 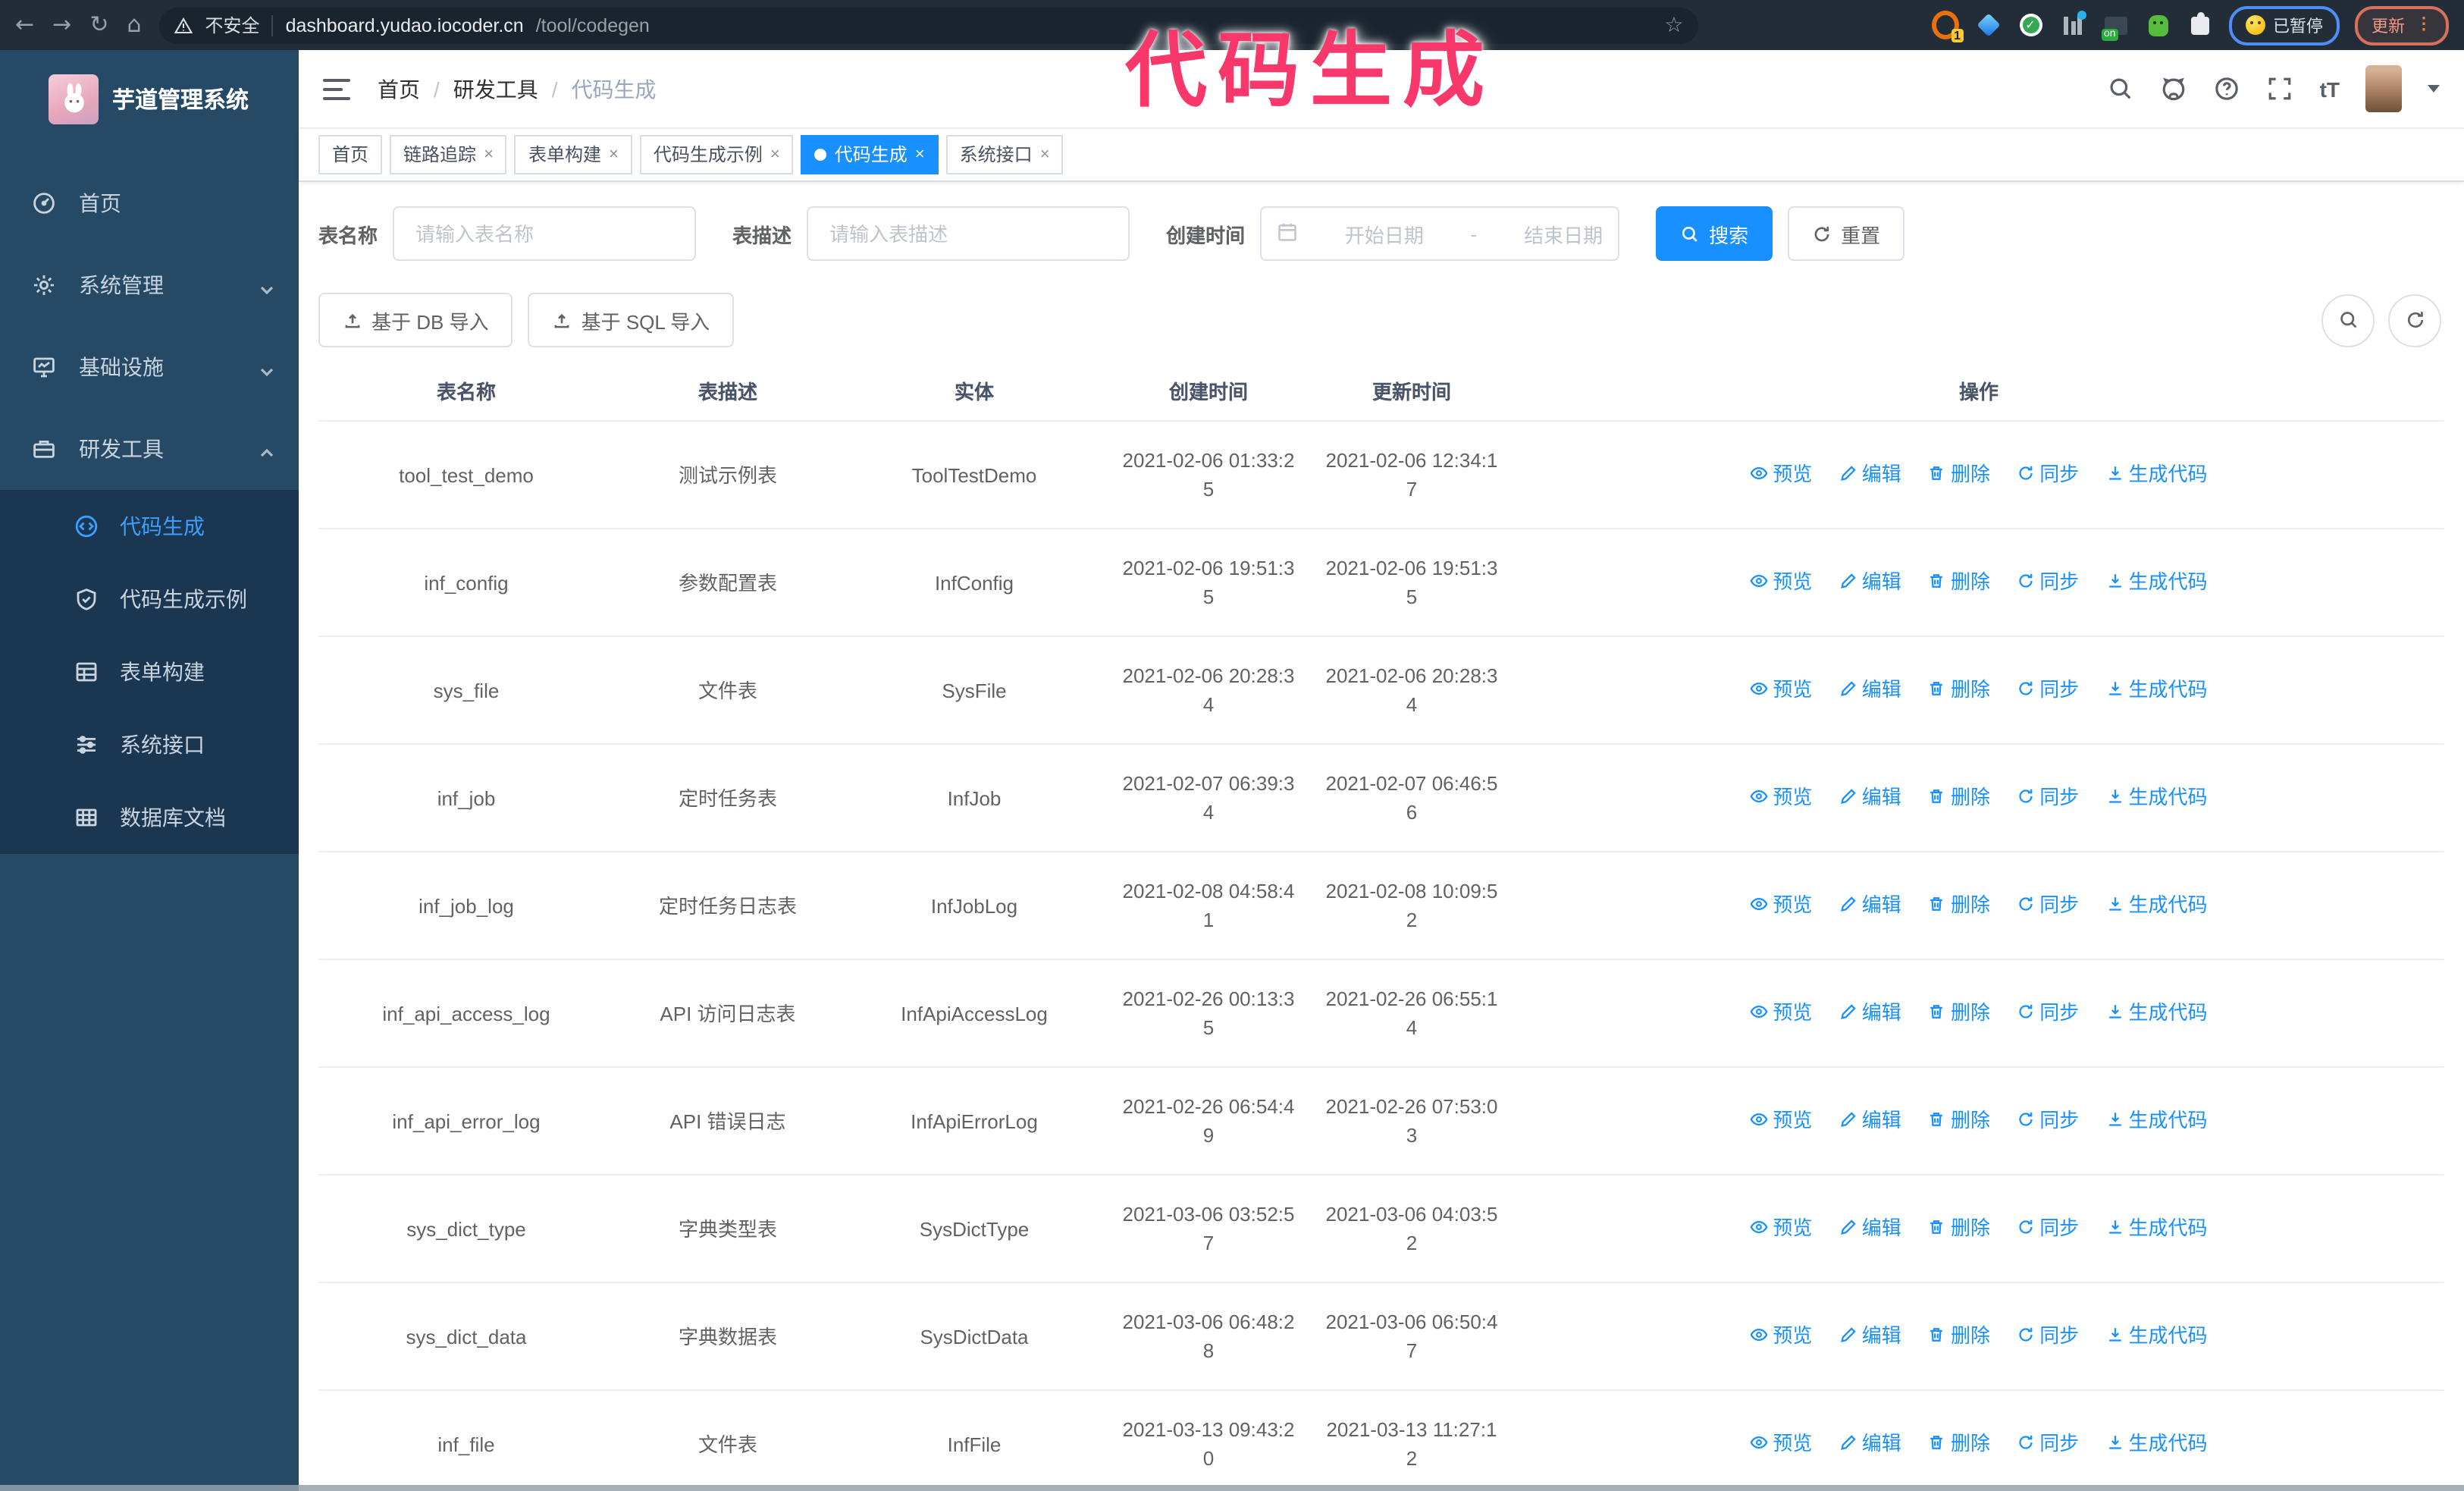 What do you see at coordinates (2030, 25) in the screenshot?
I see `extension-check-icon: ✓` at bounding box center [2030, 25].